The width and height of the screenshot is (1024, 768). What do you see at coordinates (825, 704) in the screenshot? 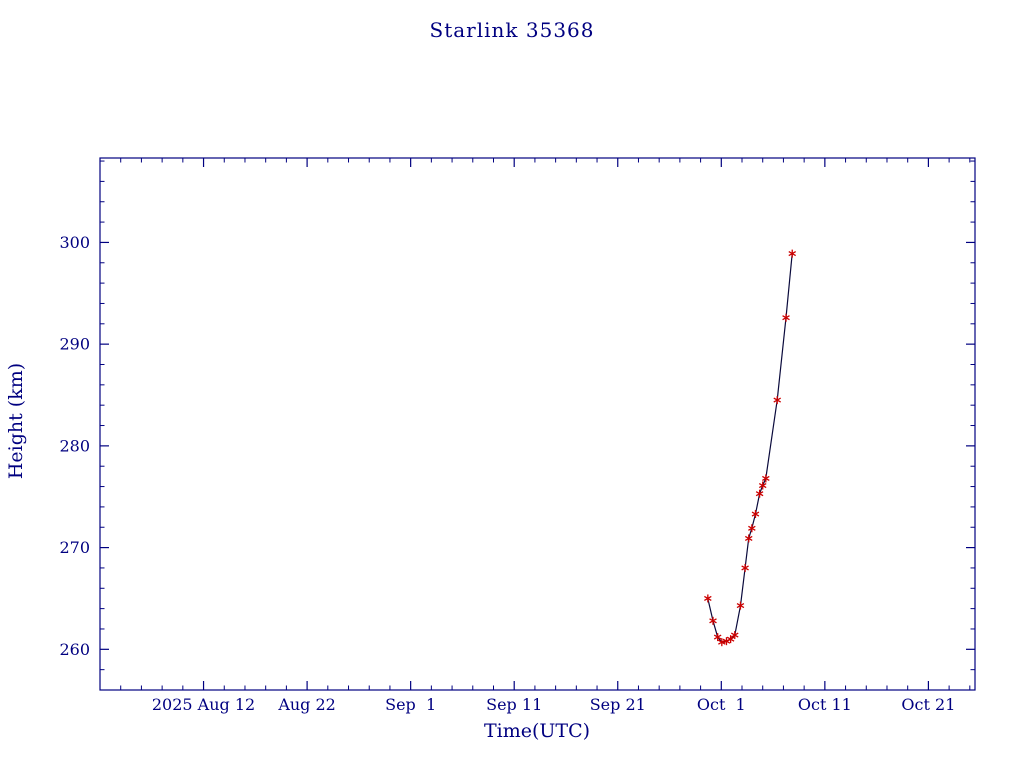
I see `x-tick-label: Oct 11` at bounding box center [825, 704].